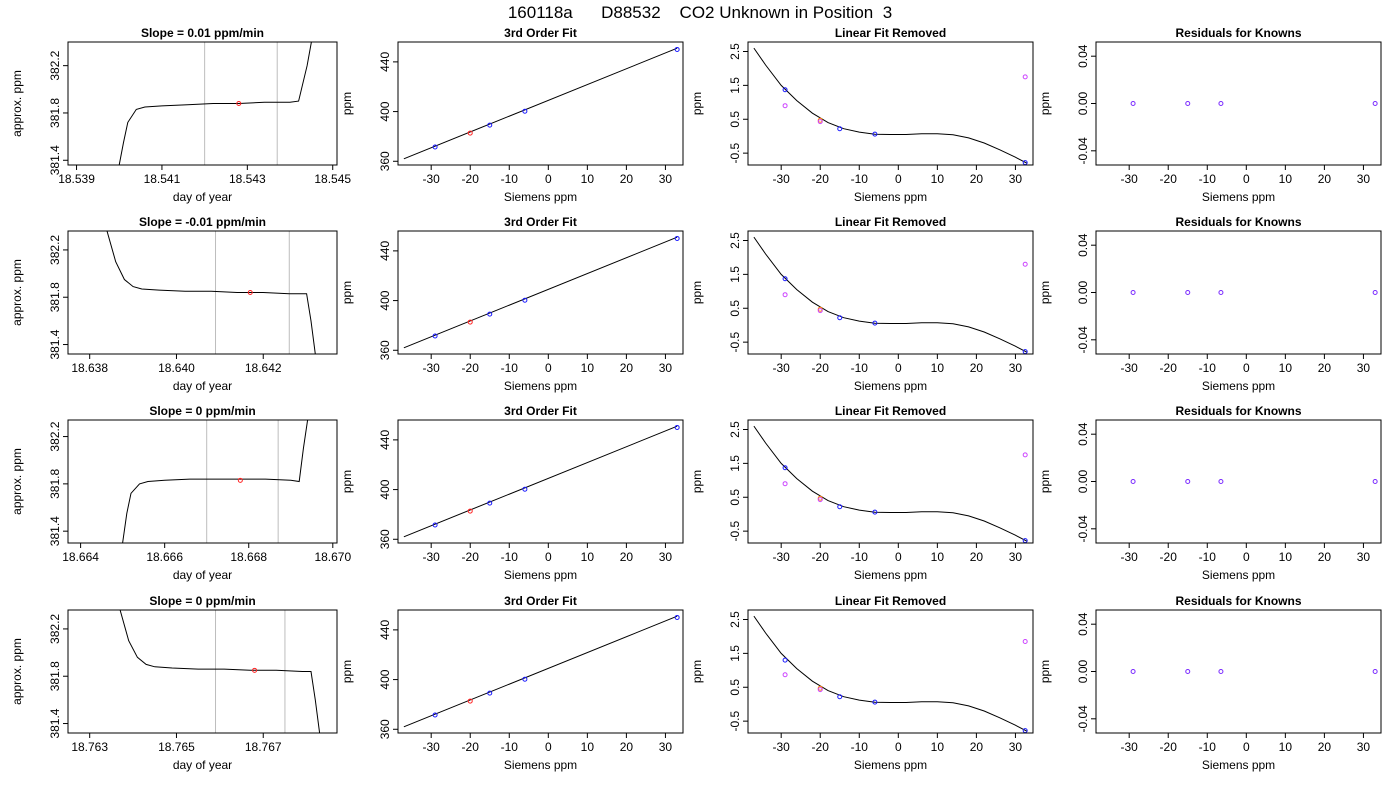 The height and width of the screenshot is (800, 1400). I want to click on chart-5-frame, so click(202, 292).